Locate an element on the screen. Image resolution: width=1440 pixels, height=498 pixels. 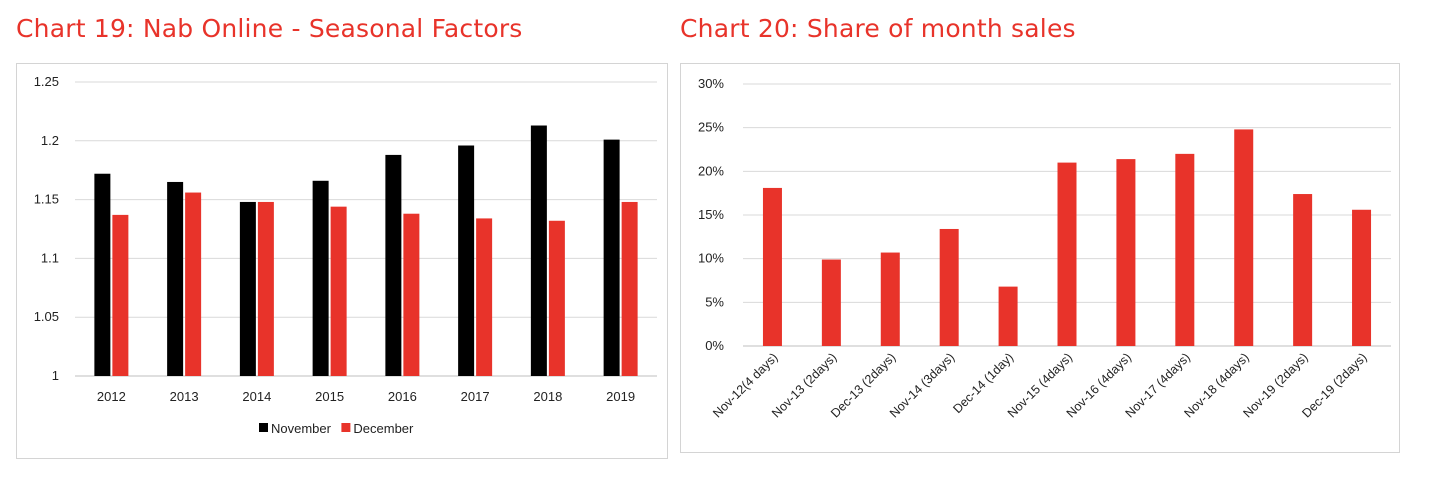
chart-19-title: Chart 19: Nab Online - Seasonal Factors is located at coordinates (269, 28).